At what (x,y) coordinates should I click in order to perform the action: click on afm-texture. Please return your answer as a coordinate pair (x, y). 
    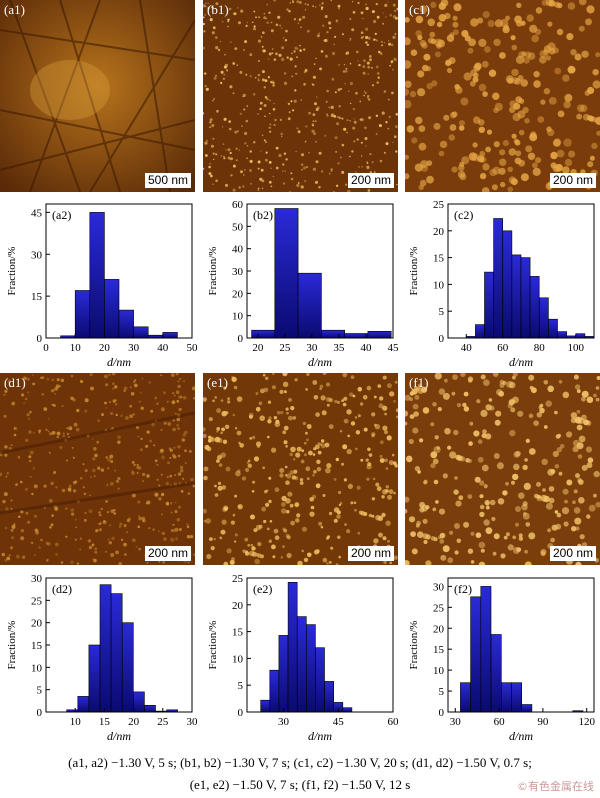
    Looking at the image, I should click on (502, 469).